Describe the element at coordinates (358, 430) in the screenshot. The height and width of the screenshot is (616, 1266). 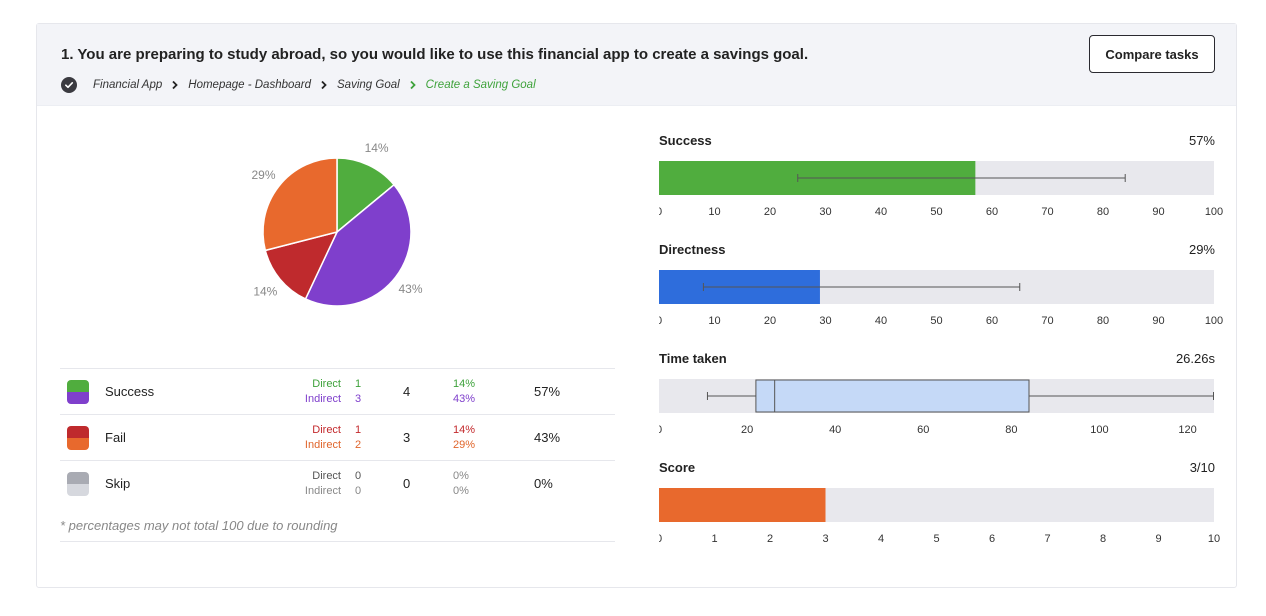
I see `direct-count: 1` at that location.